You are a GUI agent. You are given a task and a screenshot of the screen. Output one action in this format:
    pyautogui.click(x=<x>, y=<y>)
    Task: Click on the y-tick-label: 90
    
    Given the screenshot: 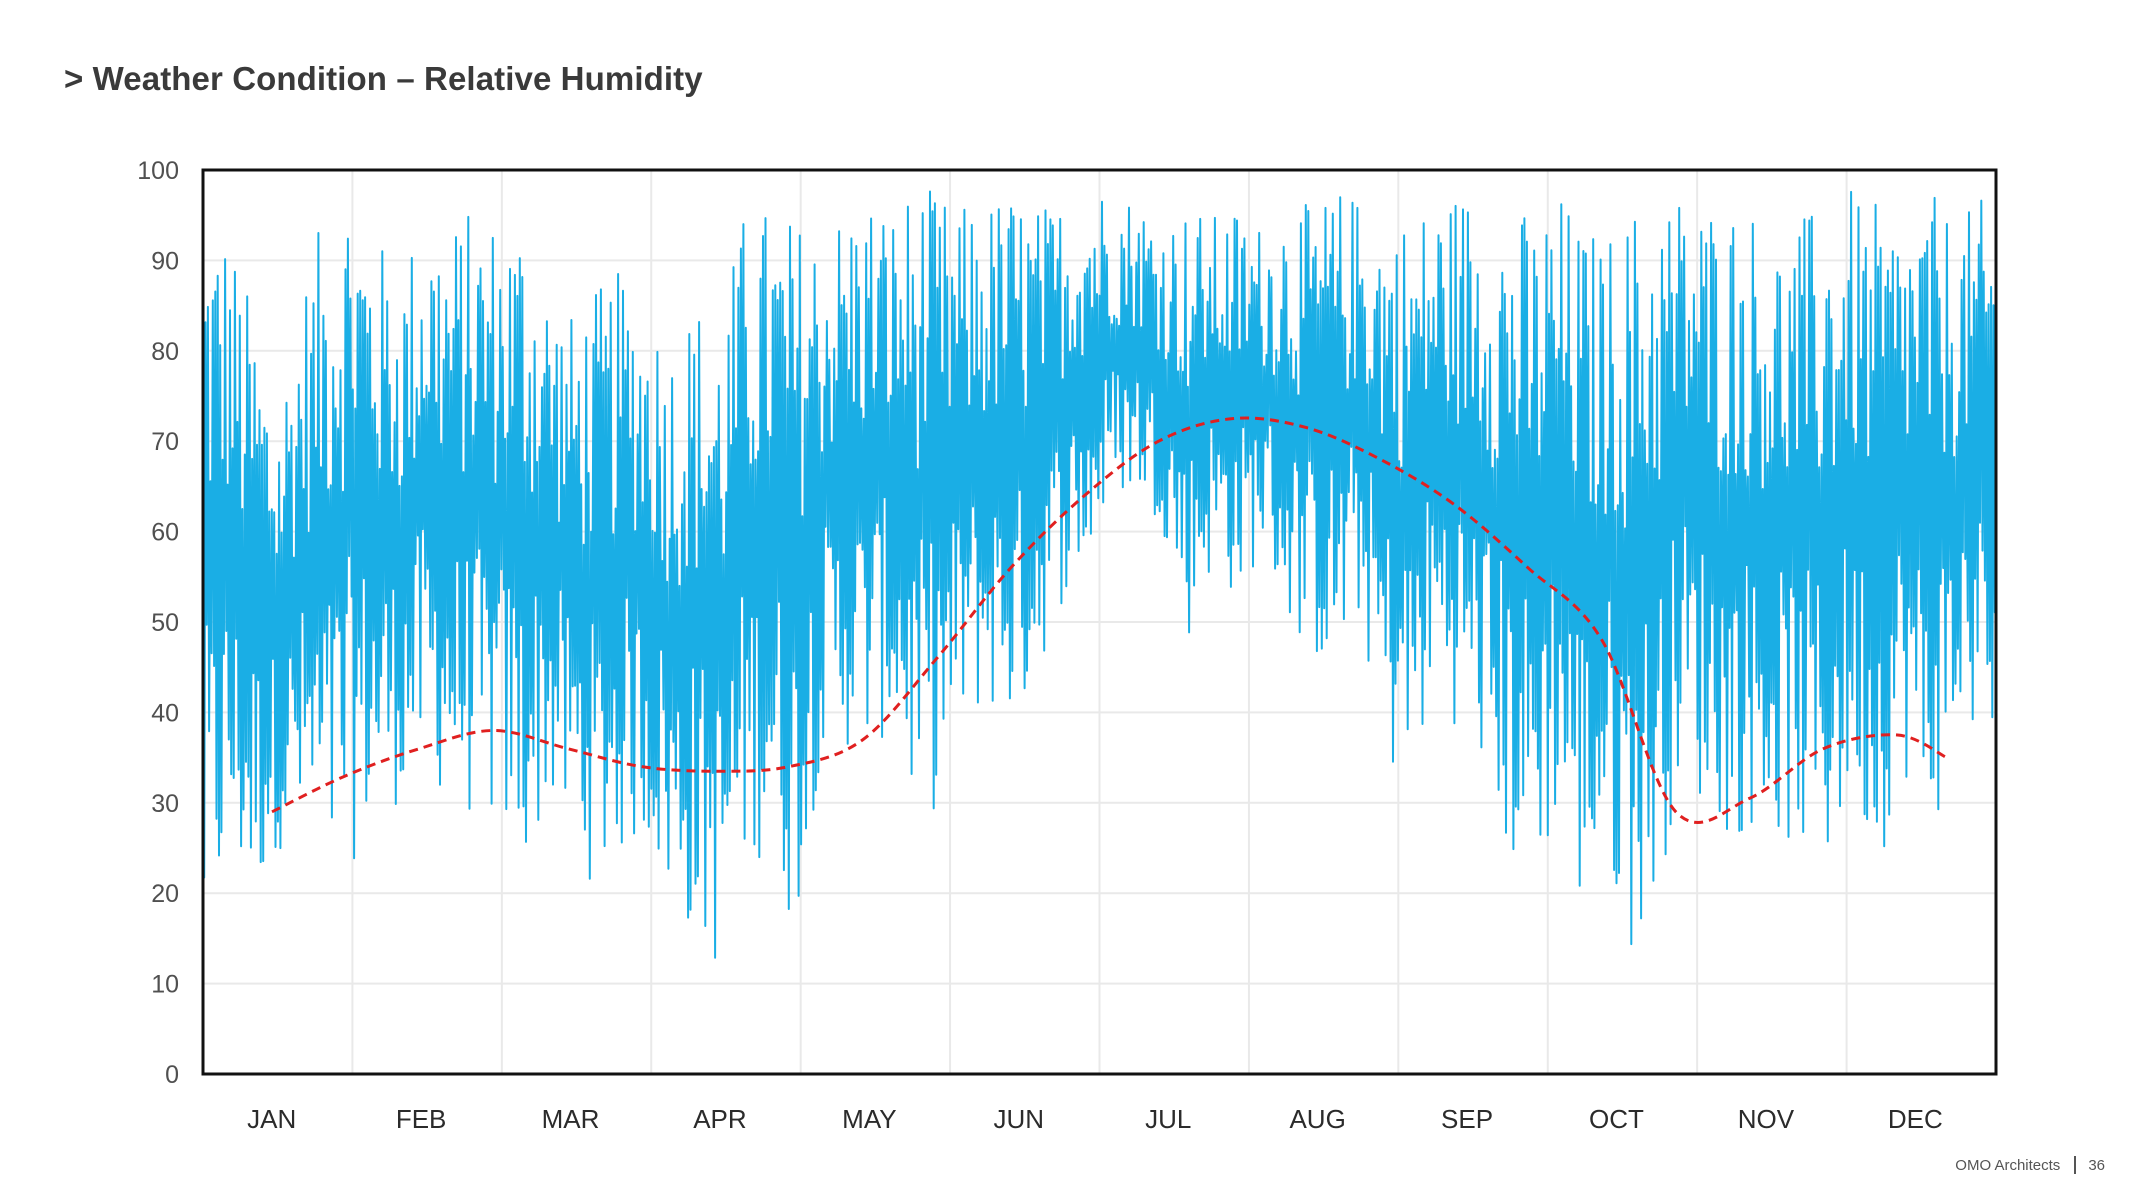 What is the action you would take?
    pyautogui.click(x=165, y=261)
    